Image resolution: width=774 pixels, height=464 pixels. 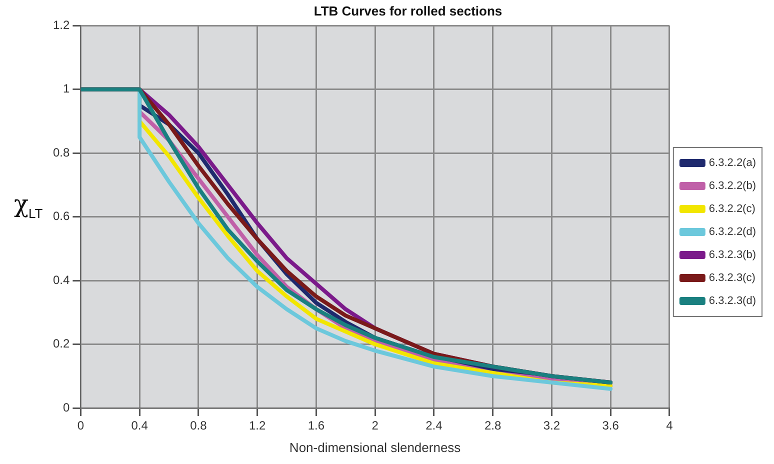 What do you see at coordinates (732, 232) in the screenshot?
I see `legend-label: 6.3.2.2(d)` at bounding box center [732, 232].